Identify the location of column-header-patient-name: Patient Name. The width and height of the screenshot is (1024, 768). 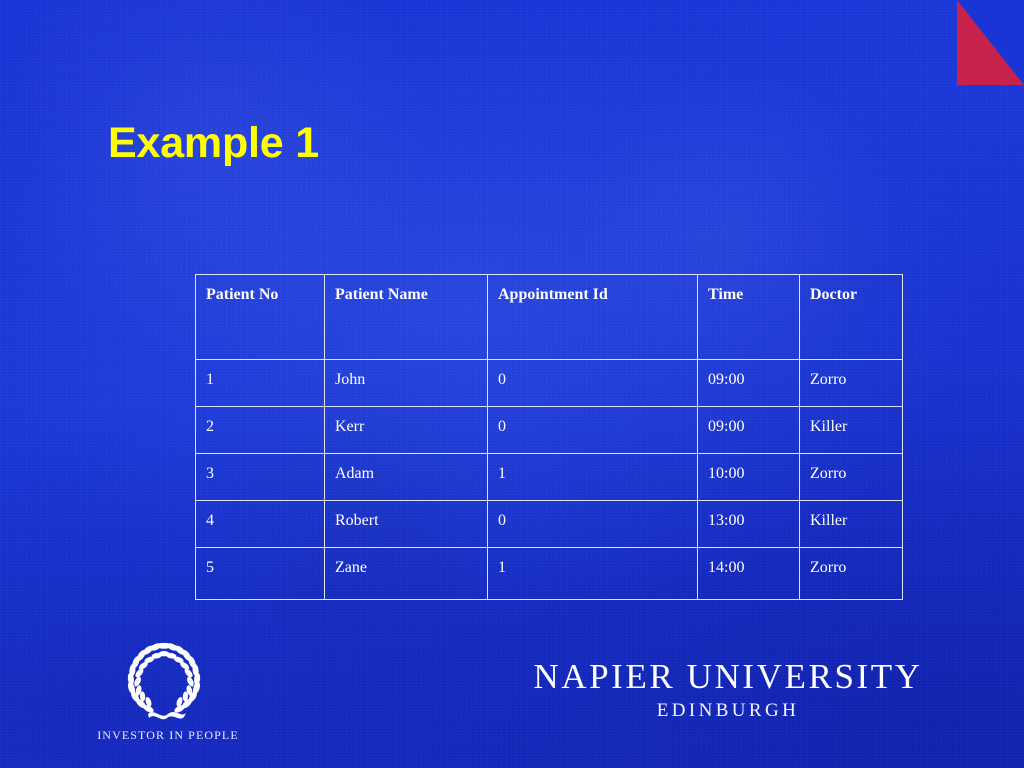
(406, 317).